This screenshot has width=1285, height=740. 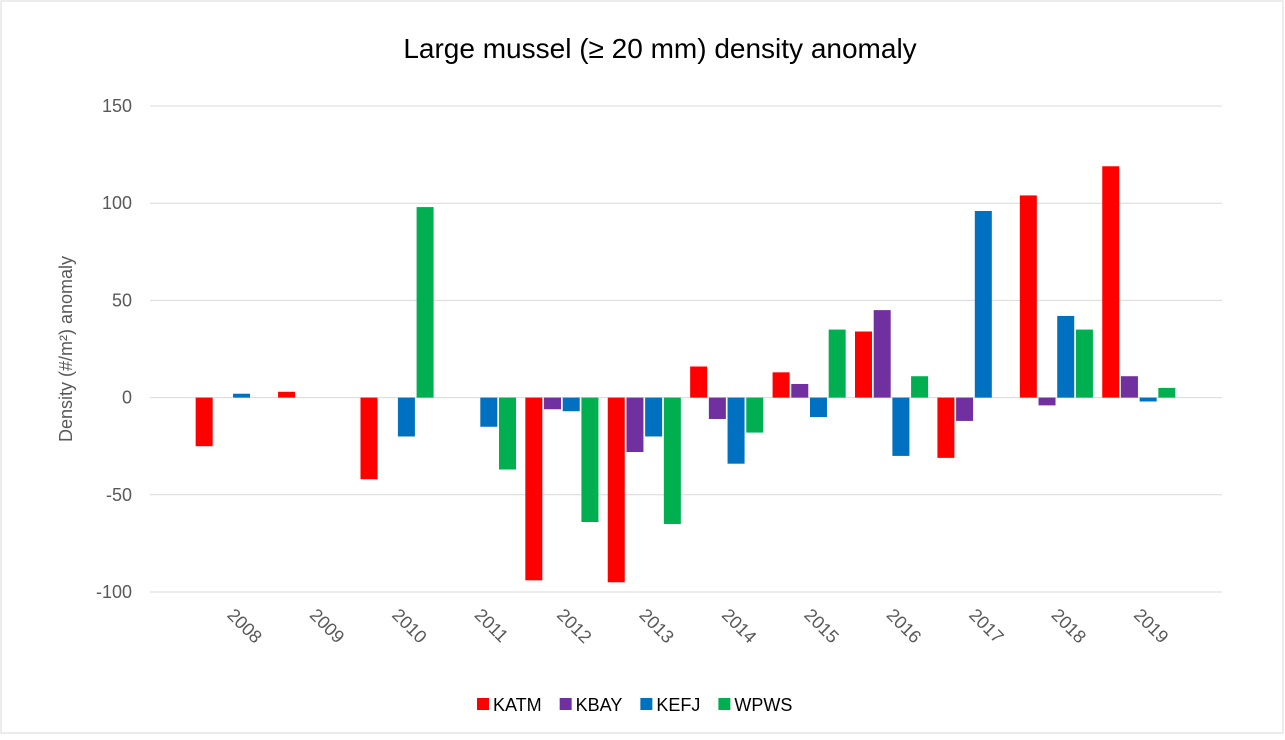 I want to click on chart-title: Large mussel (≥ 20 mm) density anomaly, so click(x=659, y=48).